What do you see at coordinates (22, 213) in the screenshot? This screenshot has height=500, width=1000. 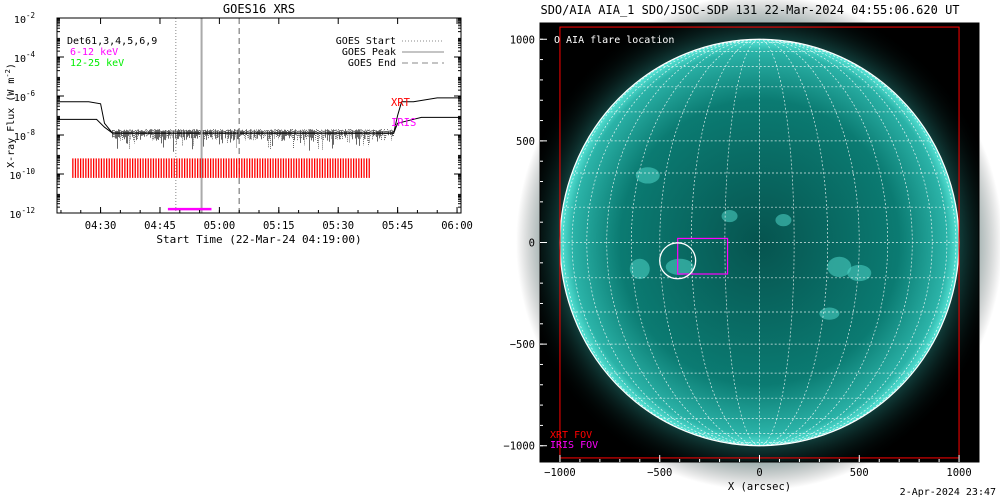 I see `y-tick-label: 10⁻¹²` at bounding box center [22, 213].